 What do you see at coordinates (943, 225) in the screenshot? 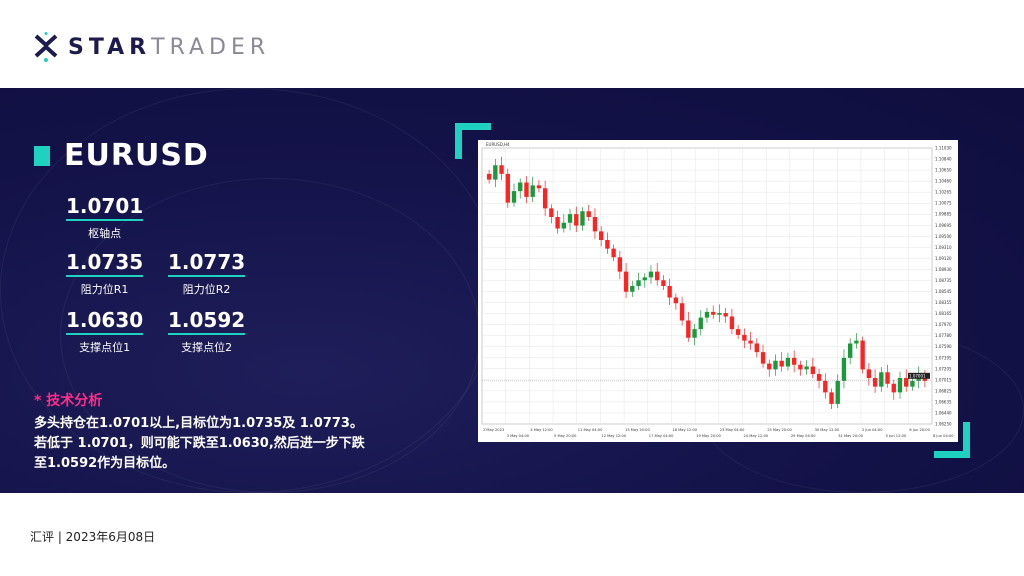
I see `y-tick-label: 1.09695` at bounding box center [943, 225].